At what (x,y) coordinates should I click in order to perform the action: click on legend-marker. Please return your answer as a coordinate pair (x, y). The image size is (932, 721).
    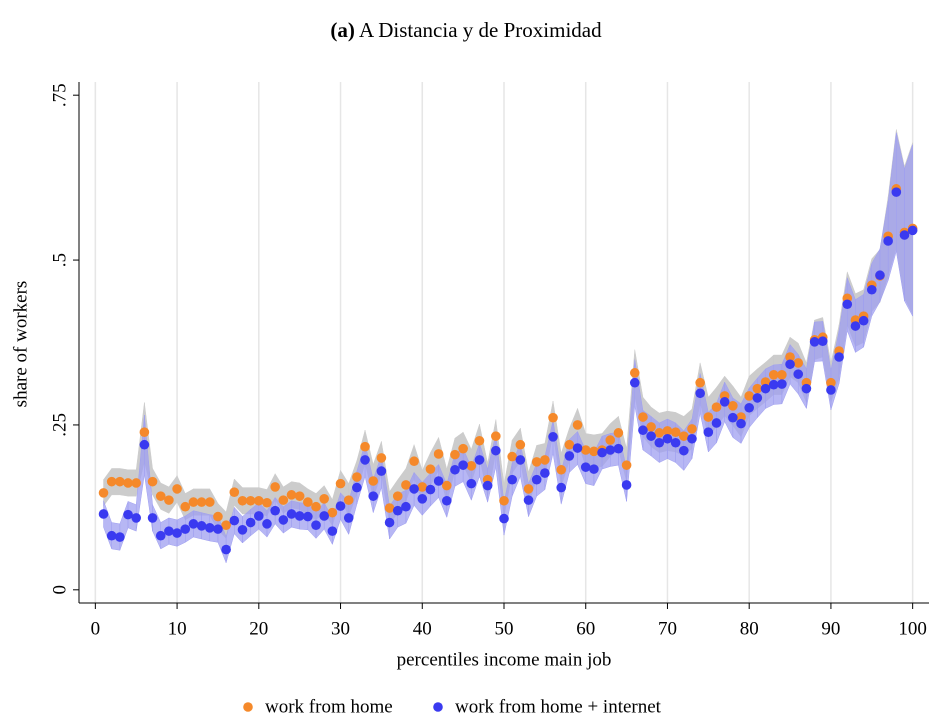
    Looking at the image, I should click on (438, 707).